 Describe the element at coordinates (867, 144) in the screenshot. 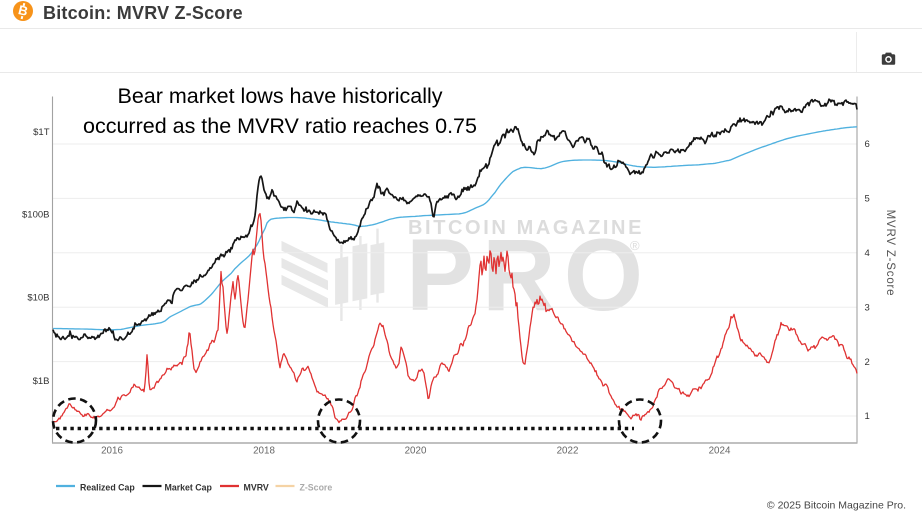

I see `svg-text: 6` at that location.